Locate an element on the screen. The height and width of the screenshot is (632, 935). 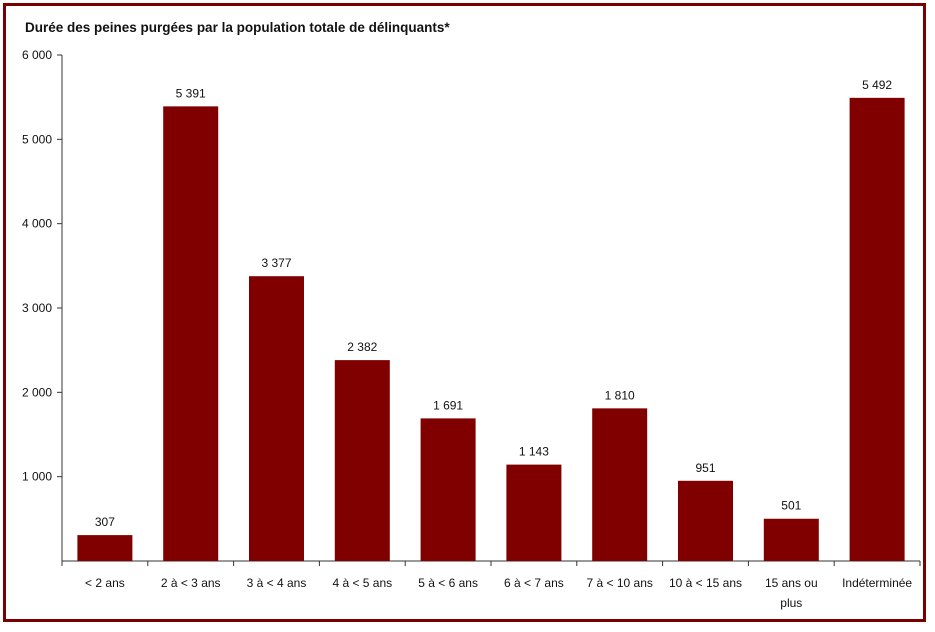
category-label: 6 à < 7 ans is located at coordinates (534, 583).